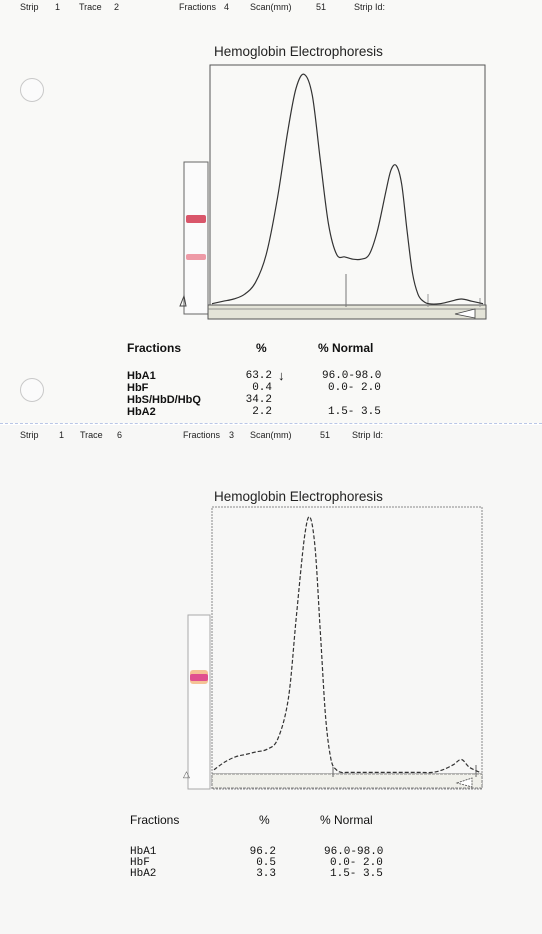 The width and height of the screenshot is (542, 934). I want to click on panel-separator, so click(271, 424).